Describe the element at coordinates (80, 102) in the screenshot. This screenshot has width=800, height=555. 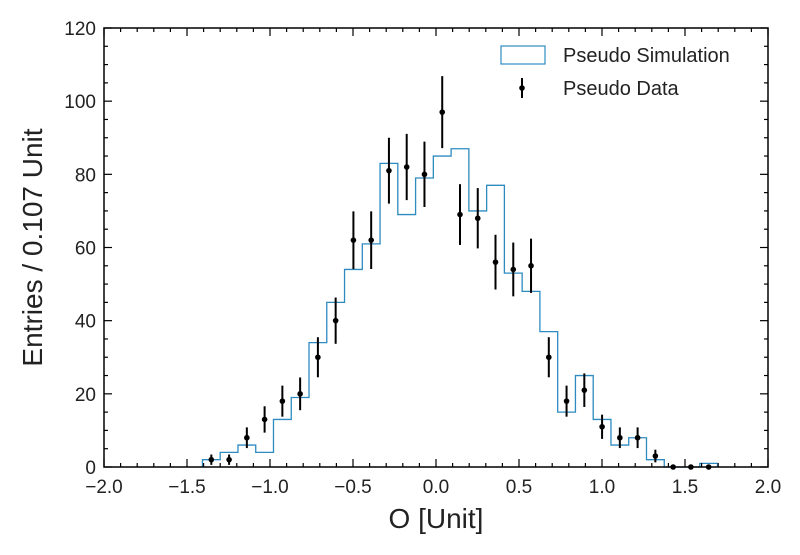
I see `y-tick-label: 100` at that location.